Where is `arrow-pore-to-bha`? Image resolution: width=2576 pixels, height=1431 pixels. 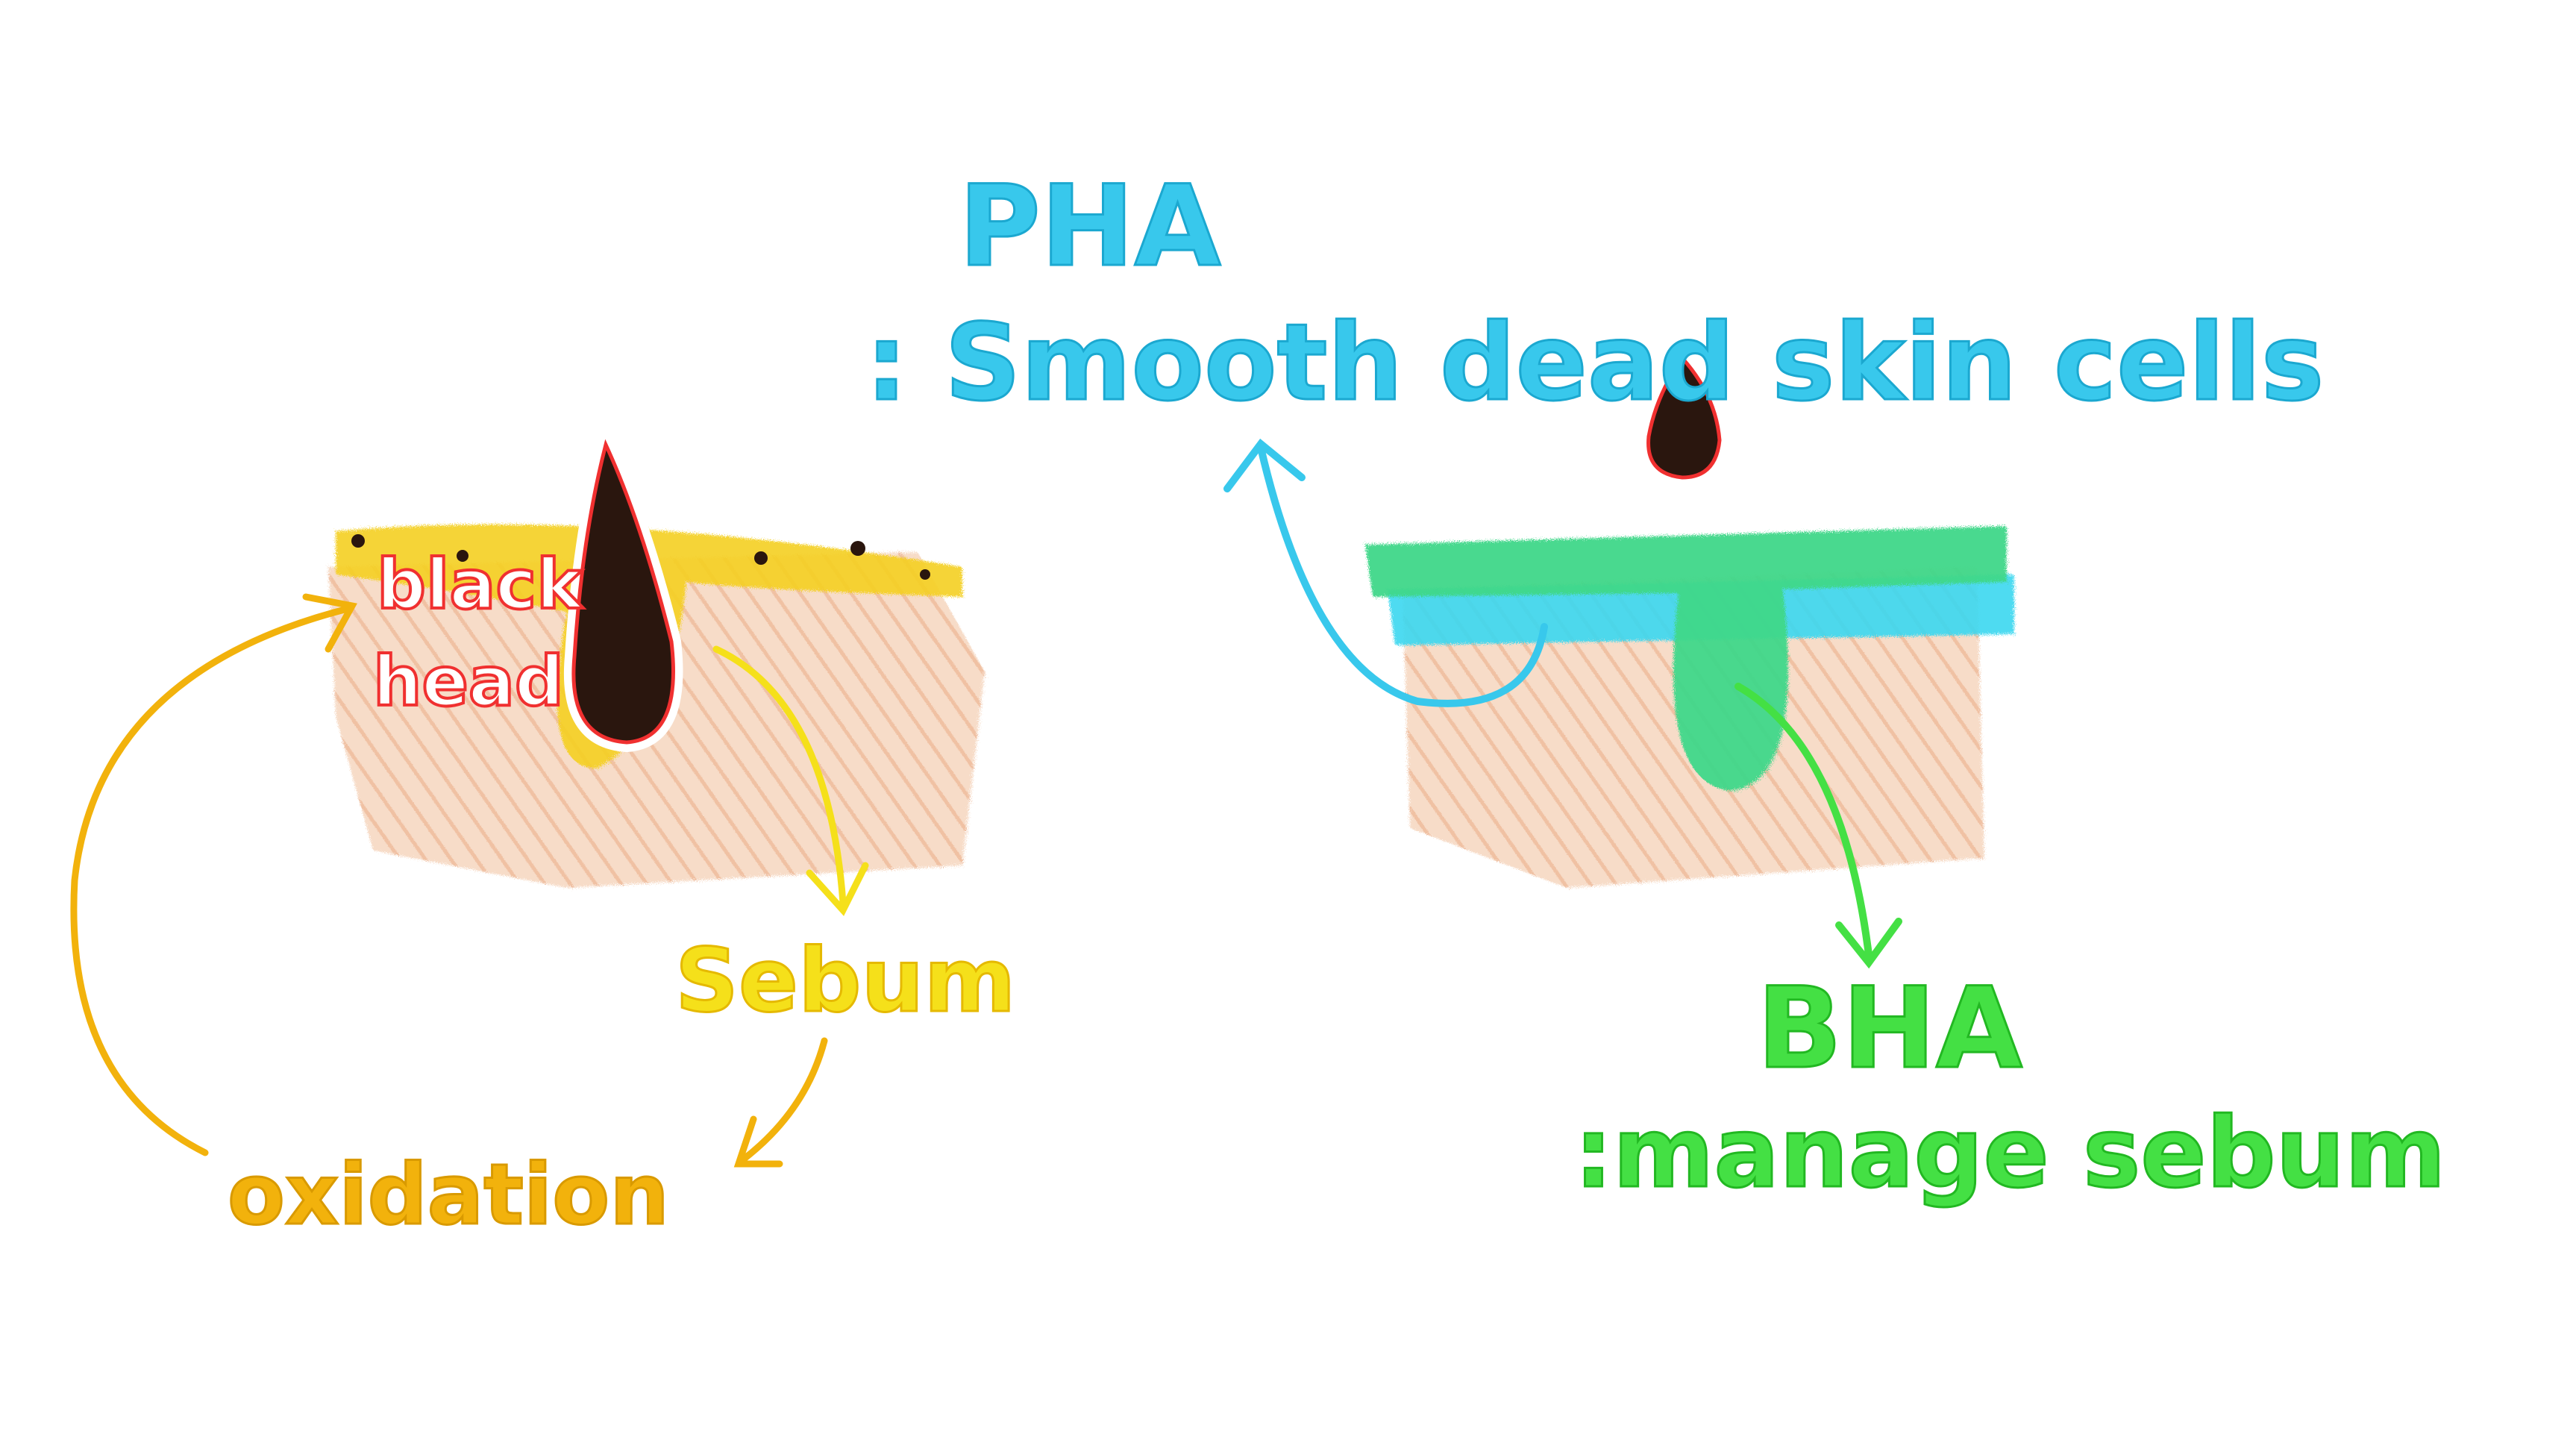
arrow-pore-to-bha is located at coordinates (1818, 826).